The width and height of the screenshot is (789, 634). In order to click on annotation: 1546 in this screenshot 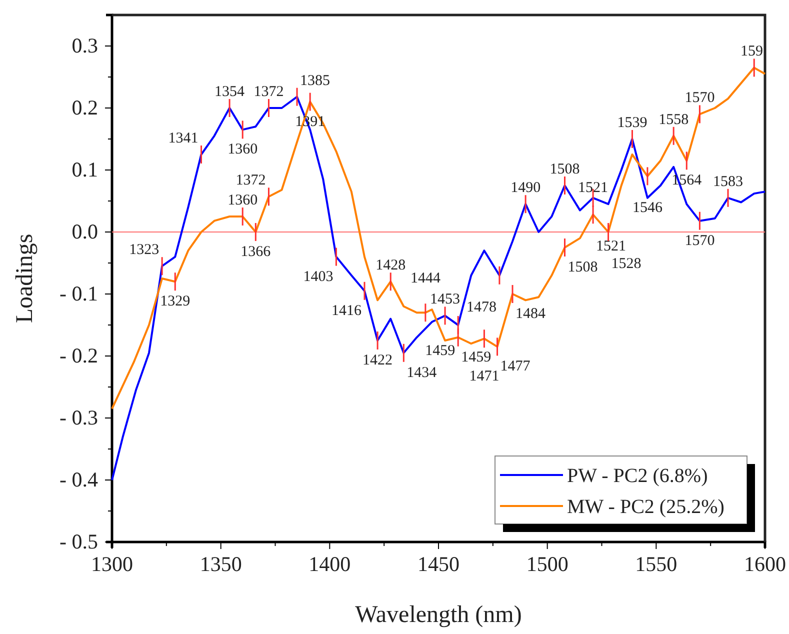, I will do `click(647, 208)`.